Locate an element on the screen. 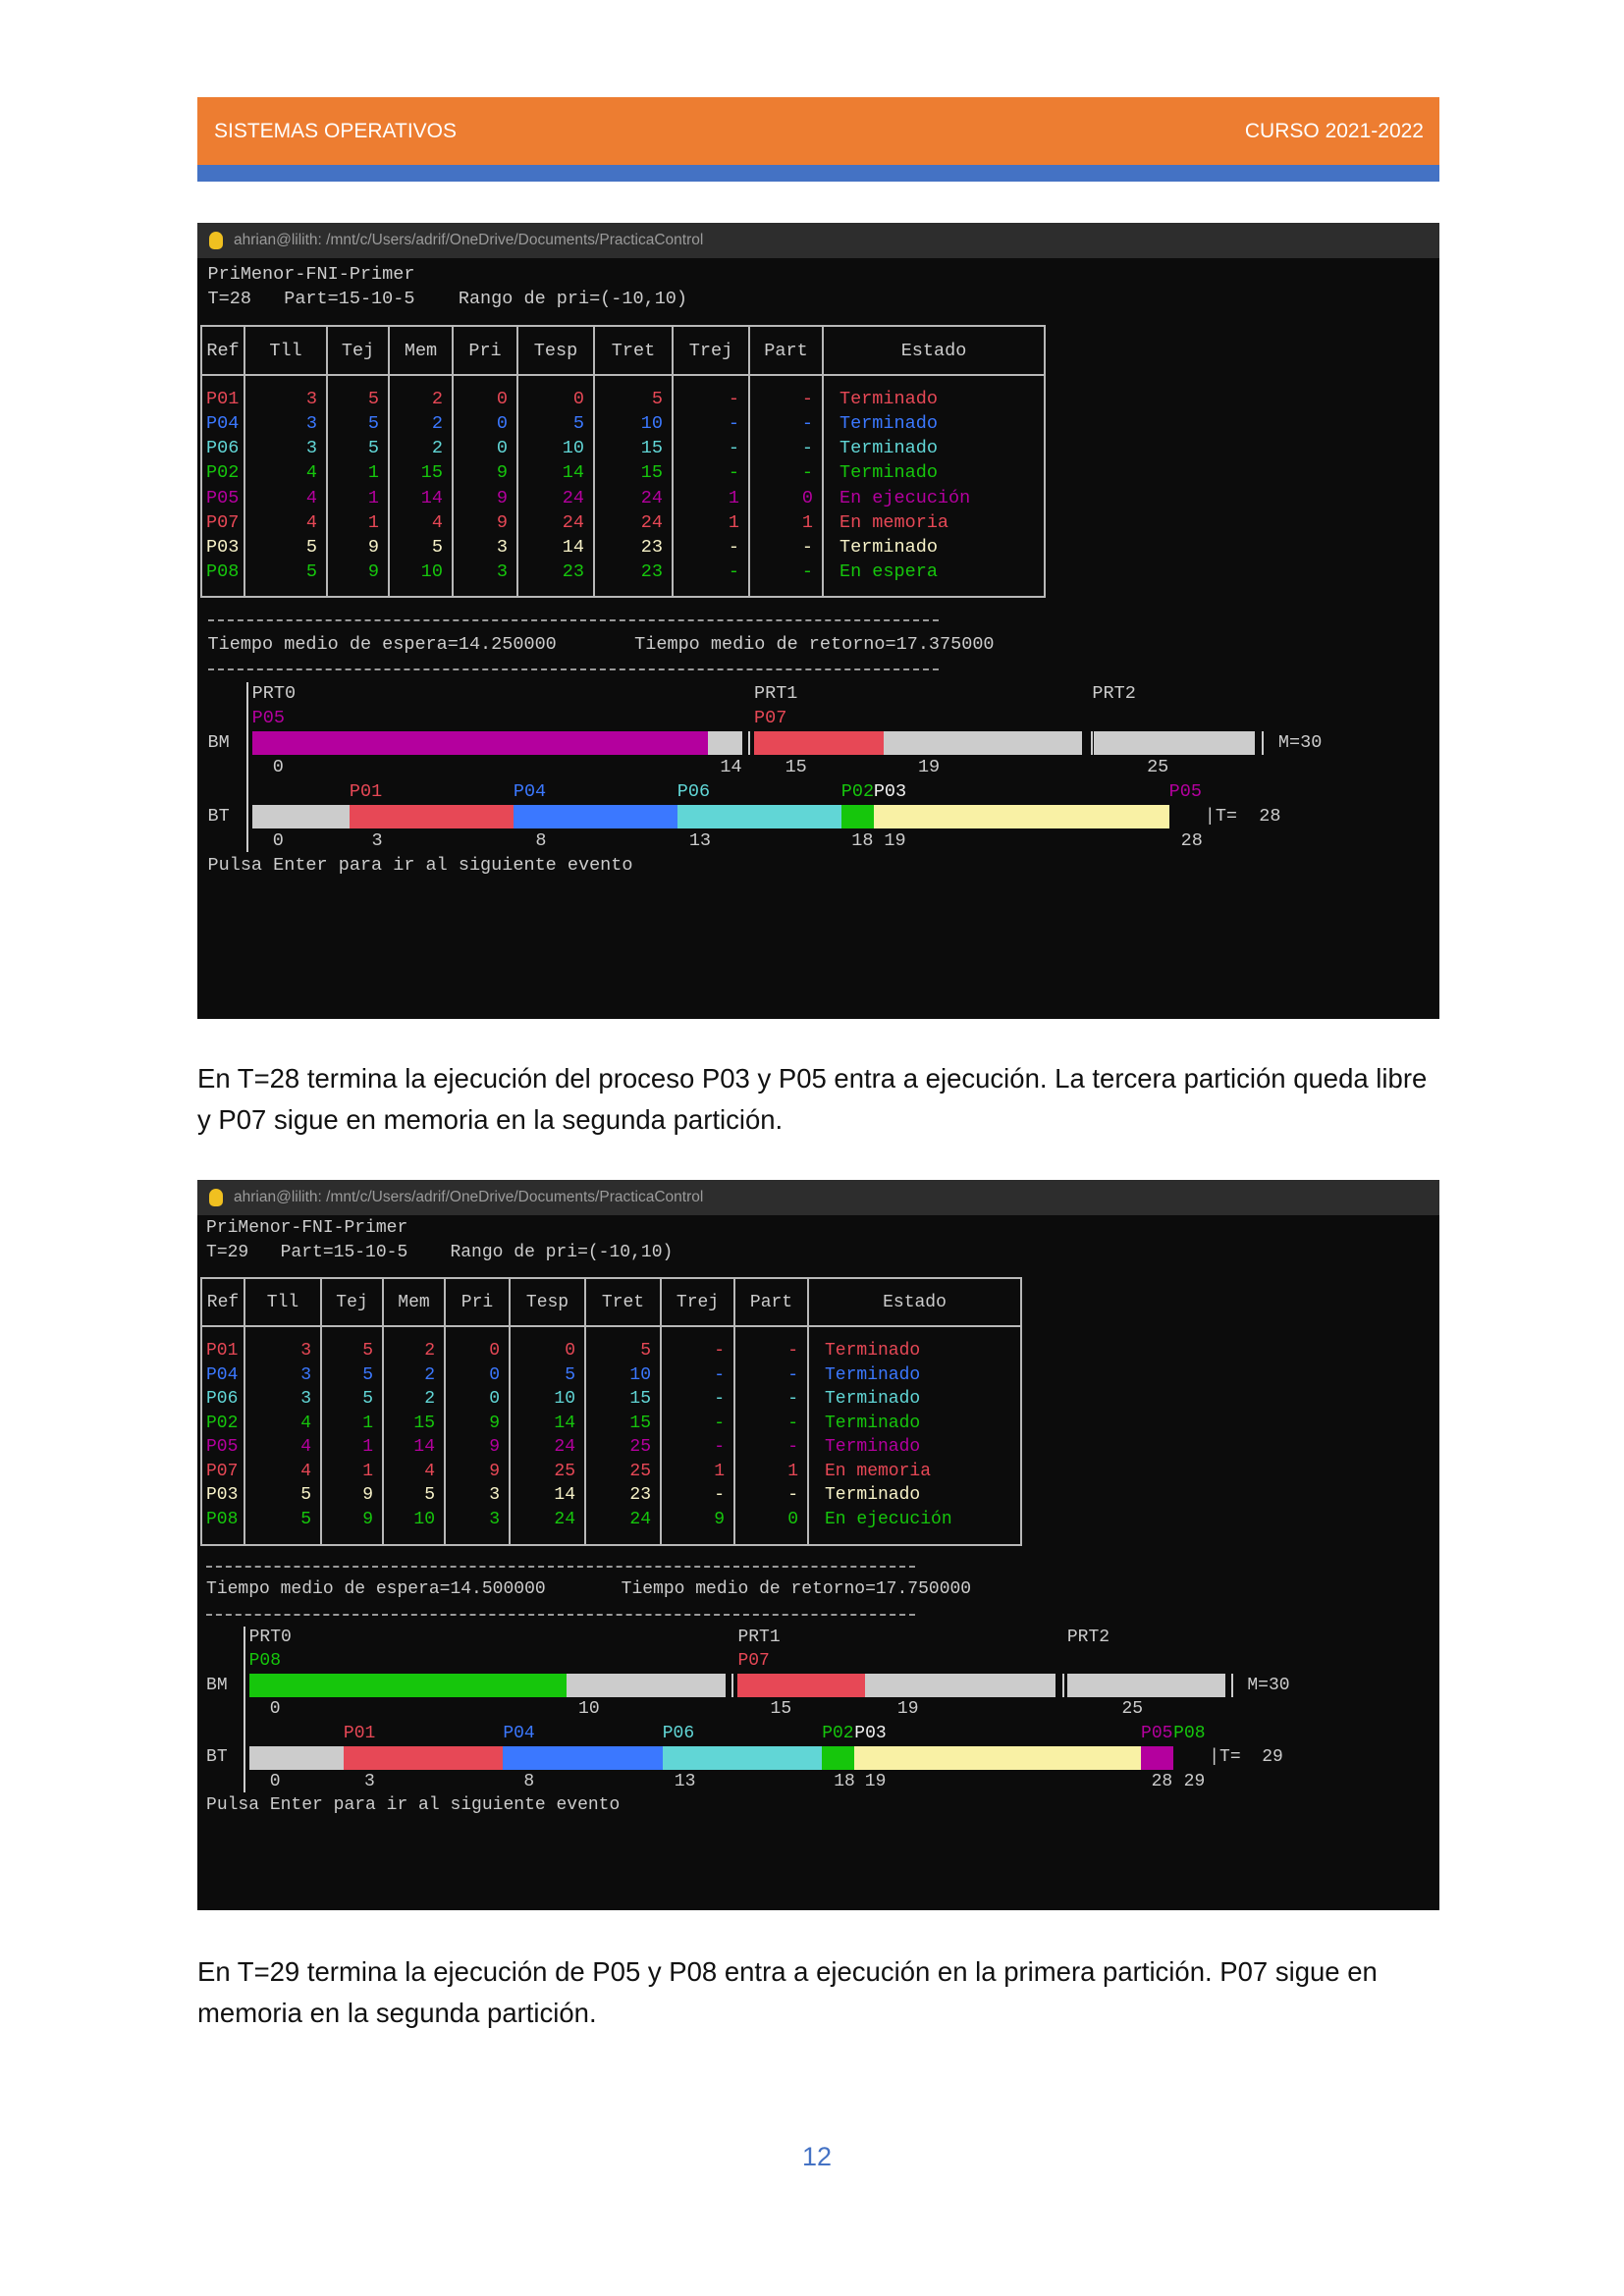 The height and width of the screenshot is (2296, 1624). status-line: T=28 Part=15-10-5 Rango de pri=(-10,10) is located at coordinates (447, 300).